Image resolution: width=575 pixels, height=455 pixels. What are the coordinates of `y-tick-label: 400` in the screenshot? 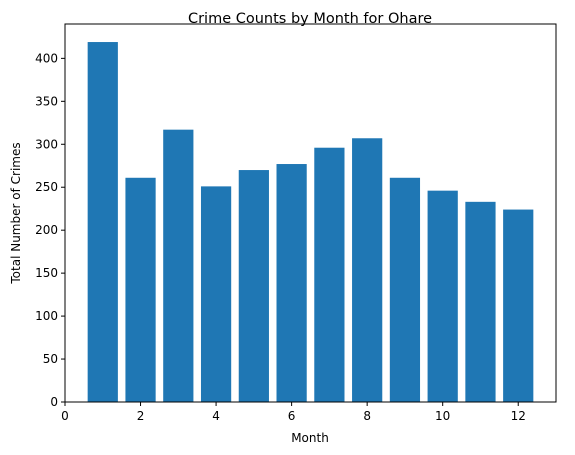 It's located at (46, 58).